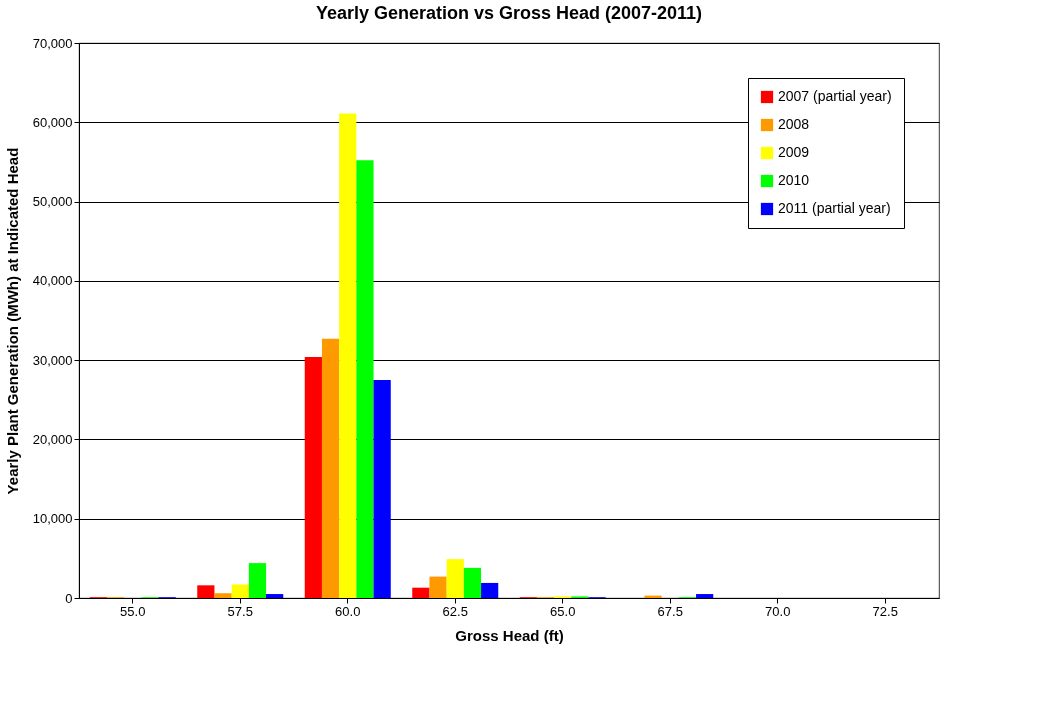  What do you see at coordinates (52, 439) in the screenshot?
I see `y-tick-label: 20,000` at bounding box center [52, 439].